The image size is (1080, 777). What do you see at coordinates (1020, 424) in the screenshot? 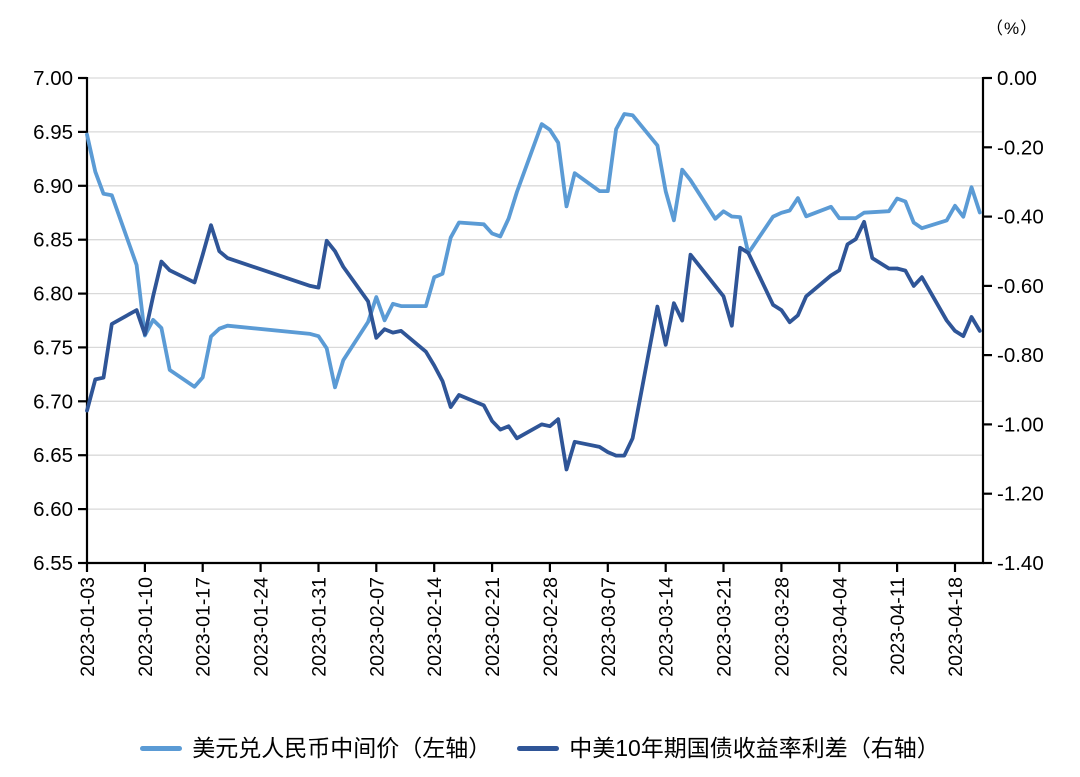
I see `right-axis-tick-label: -1.00` at bounding box center [1020, 424].